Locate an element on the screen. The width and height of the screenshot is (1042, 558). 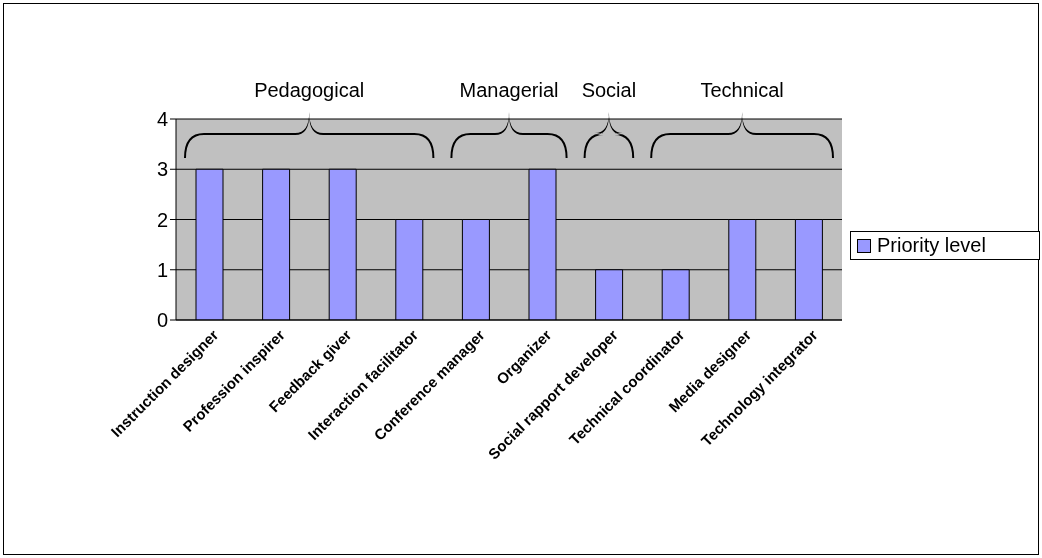
y-tick-label: 4 is located at coordinates (162, 119).